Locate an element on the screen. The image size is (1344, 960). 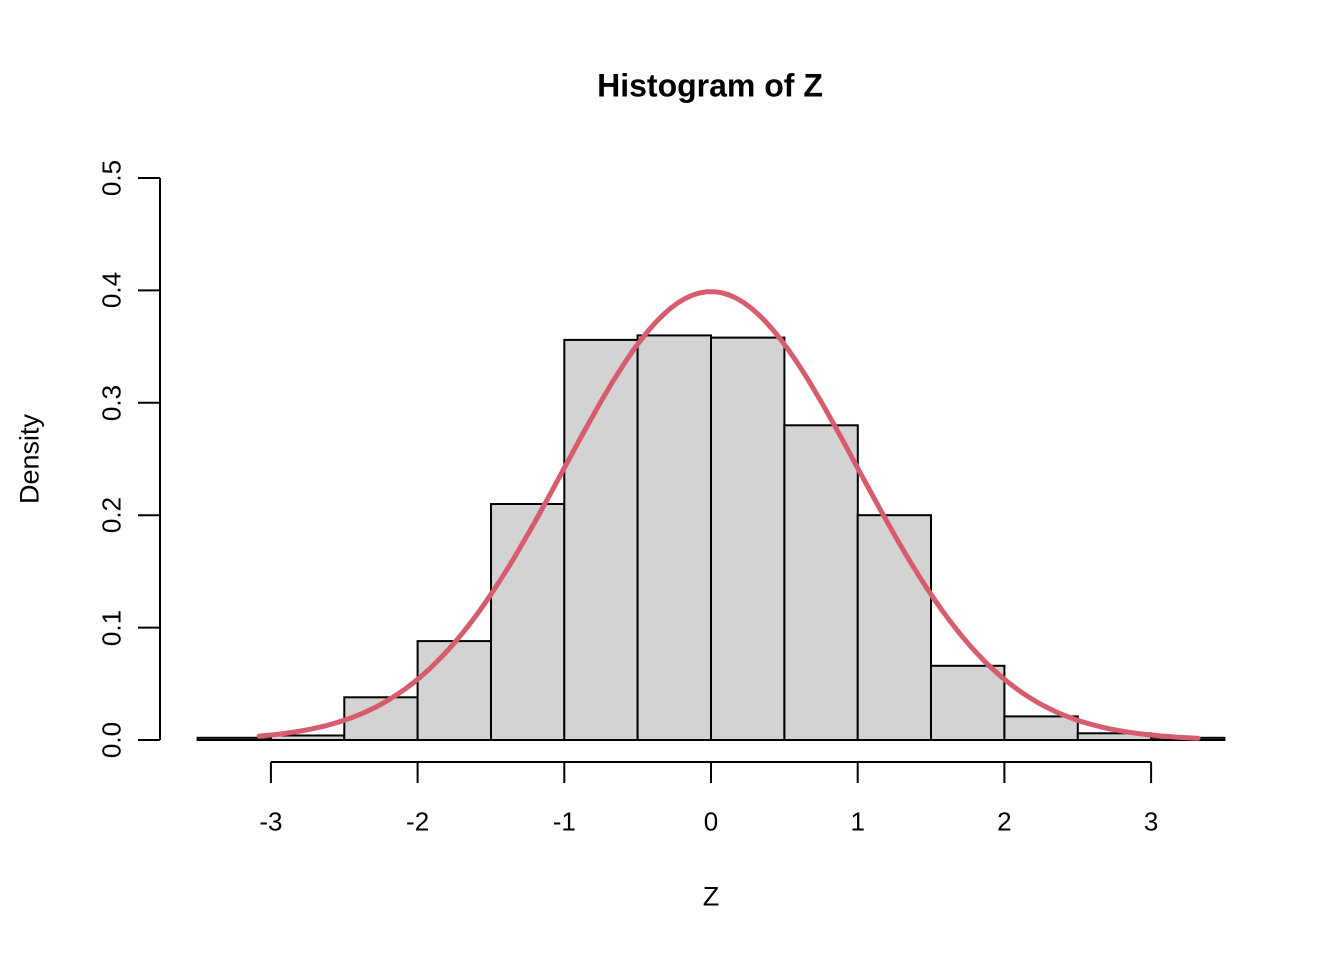
chart-title: Histogram of Z is located at coordinates (710, 85).